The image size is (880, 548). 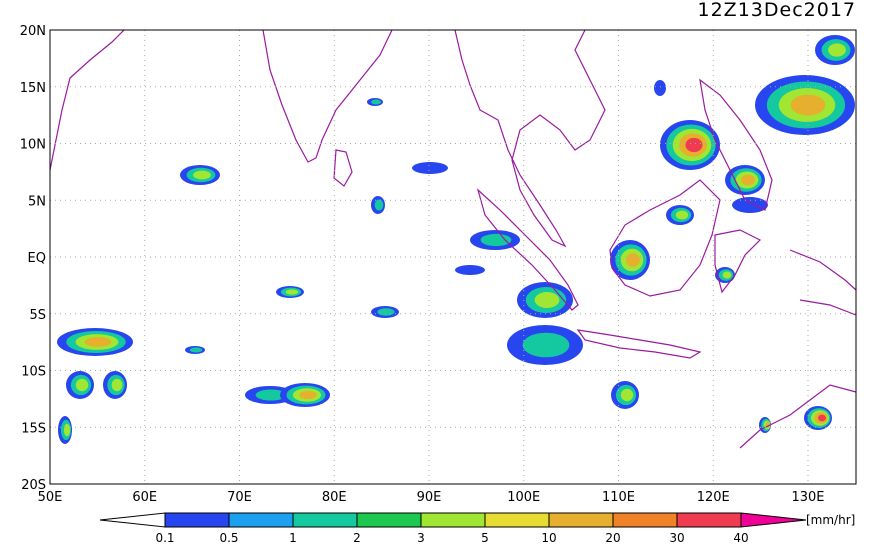 I want to click on coast-australia, so click(x=798, y=416).